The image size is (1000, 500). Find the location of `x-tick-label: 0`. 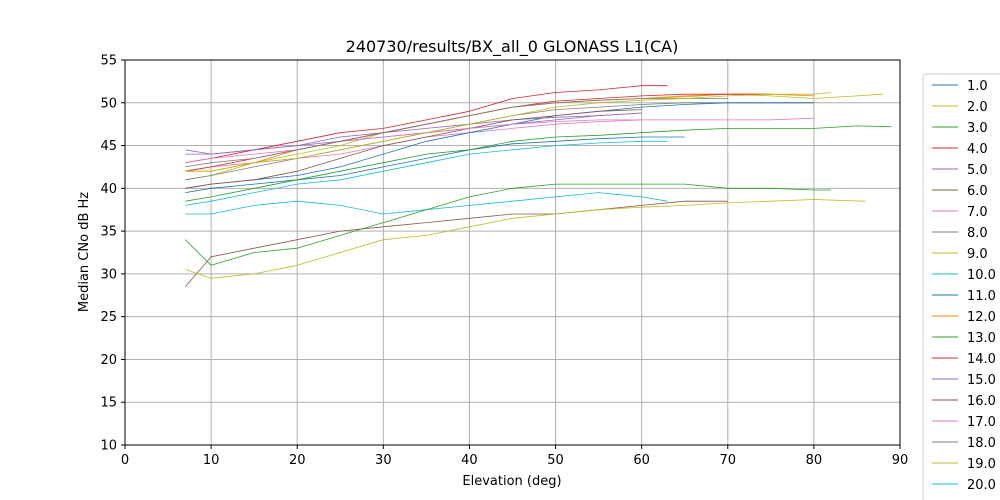

x-tick-label: 0 is located at coordinates (125, 460).